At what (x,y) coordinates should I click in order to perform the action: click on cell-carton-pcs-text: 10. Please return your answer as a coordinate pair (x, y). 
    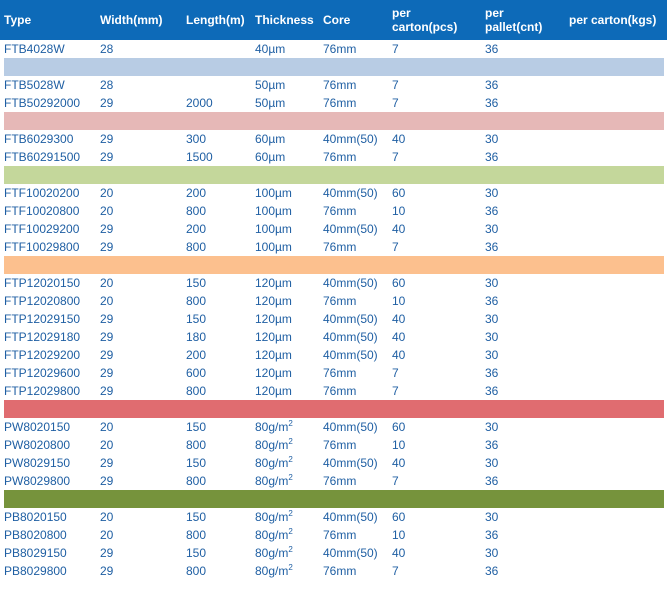
    Looking at the image, I should click on (399, 445).